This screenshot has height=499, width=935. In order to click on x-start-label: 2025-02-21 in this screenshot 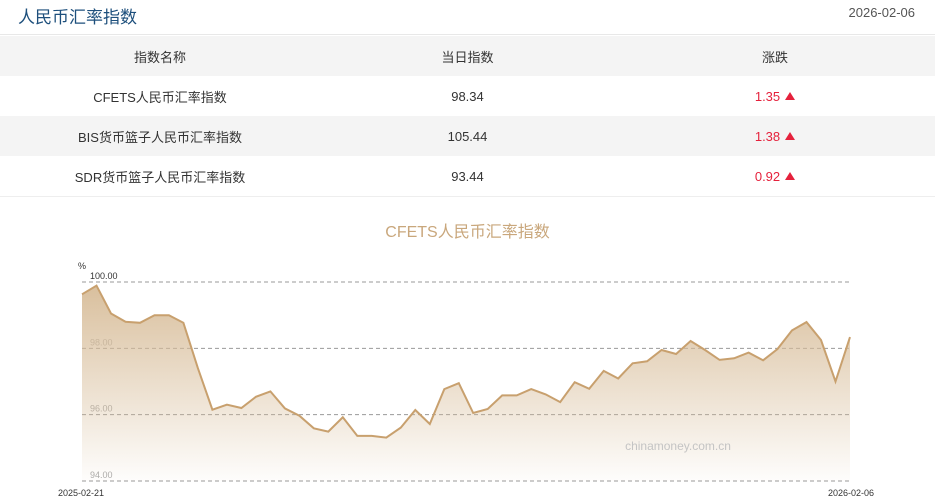, I will do `click(81, 493)`.